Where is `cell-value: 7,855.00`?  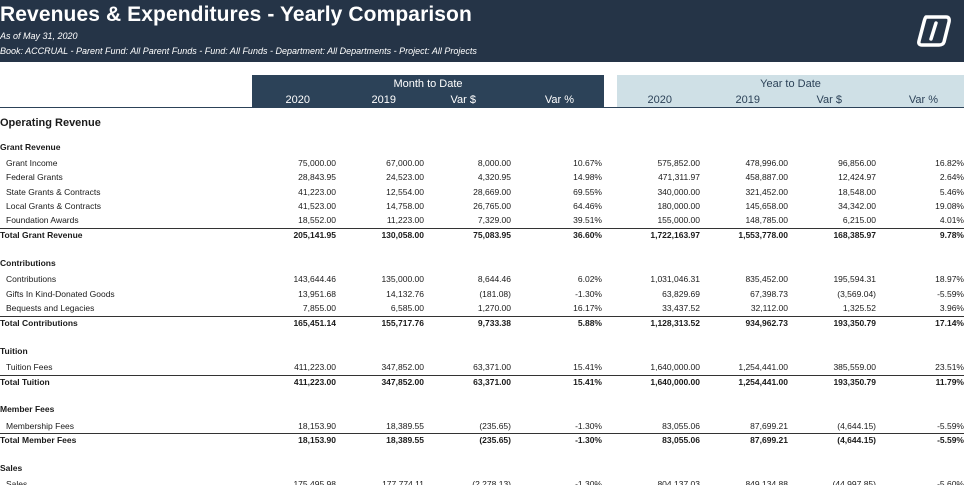 cell-value: 7,855.00 is located at coordinates (319, 308).